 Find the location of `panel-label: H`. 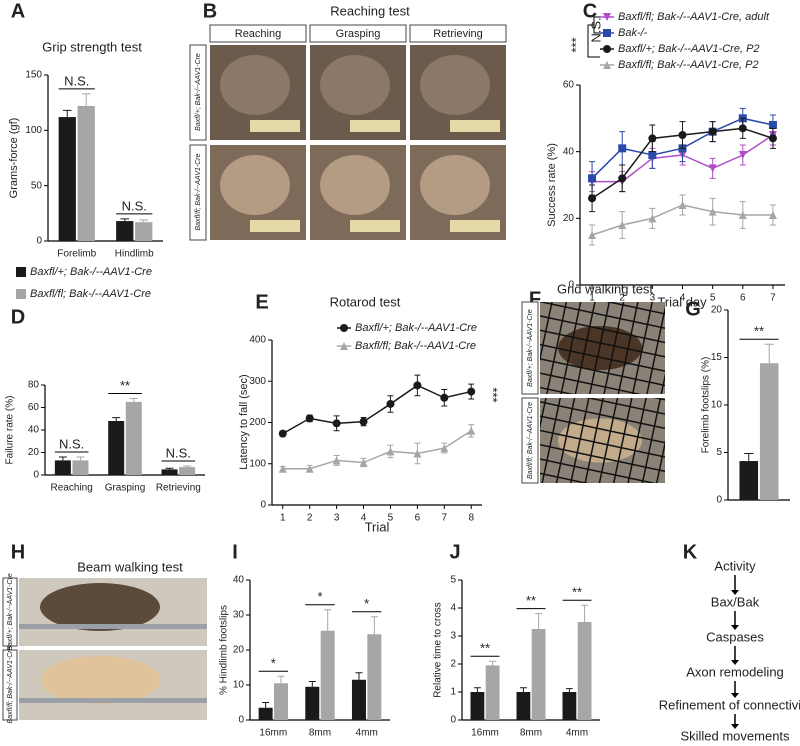

panel-label: H is located at coordinates (18, 552).